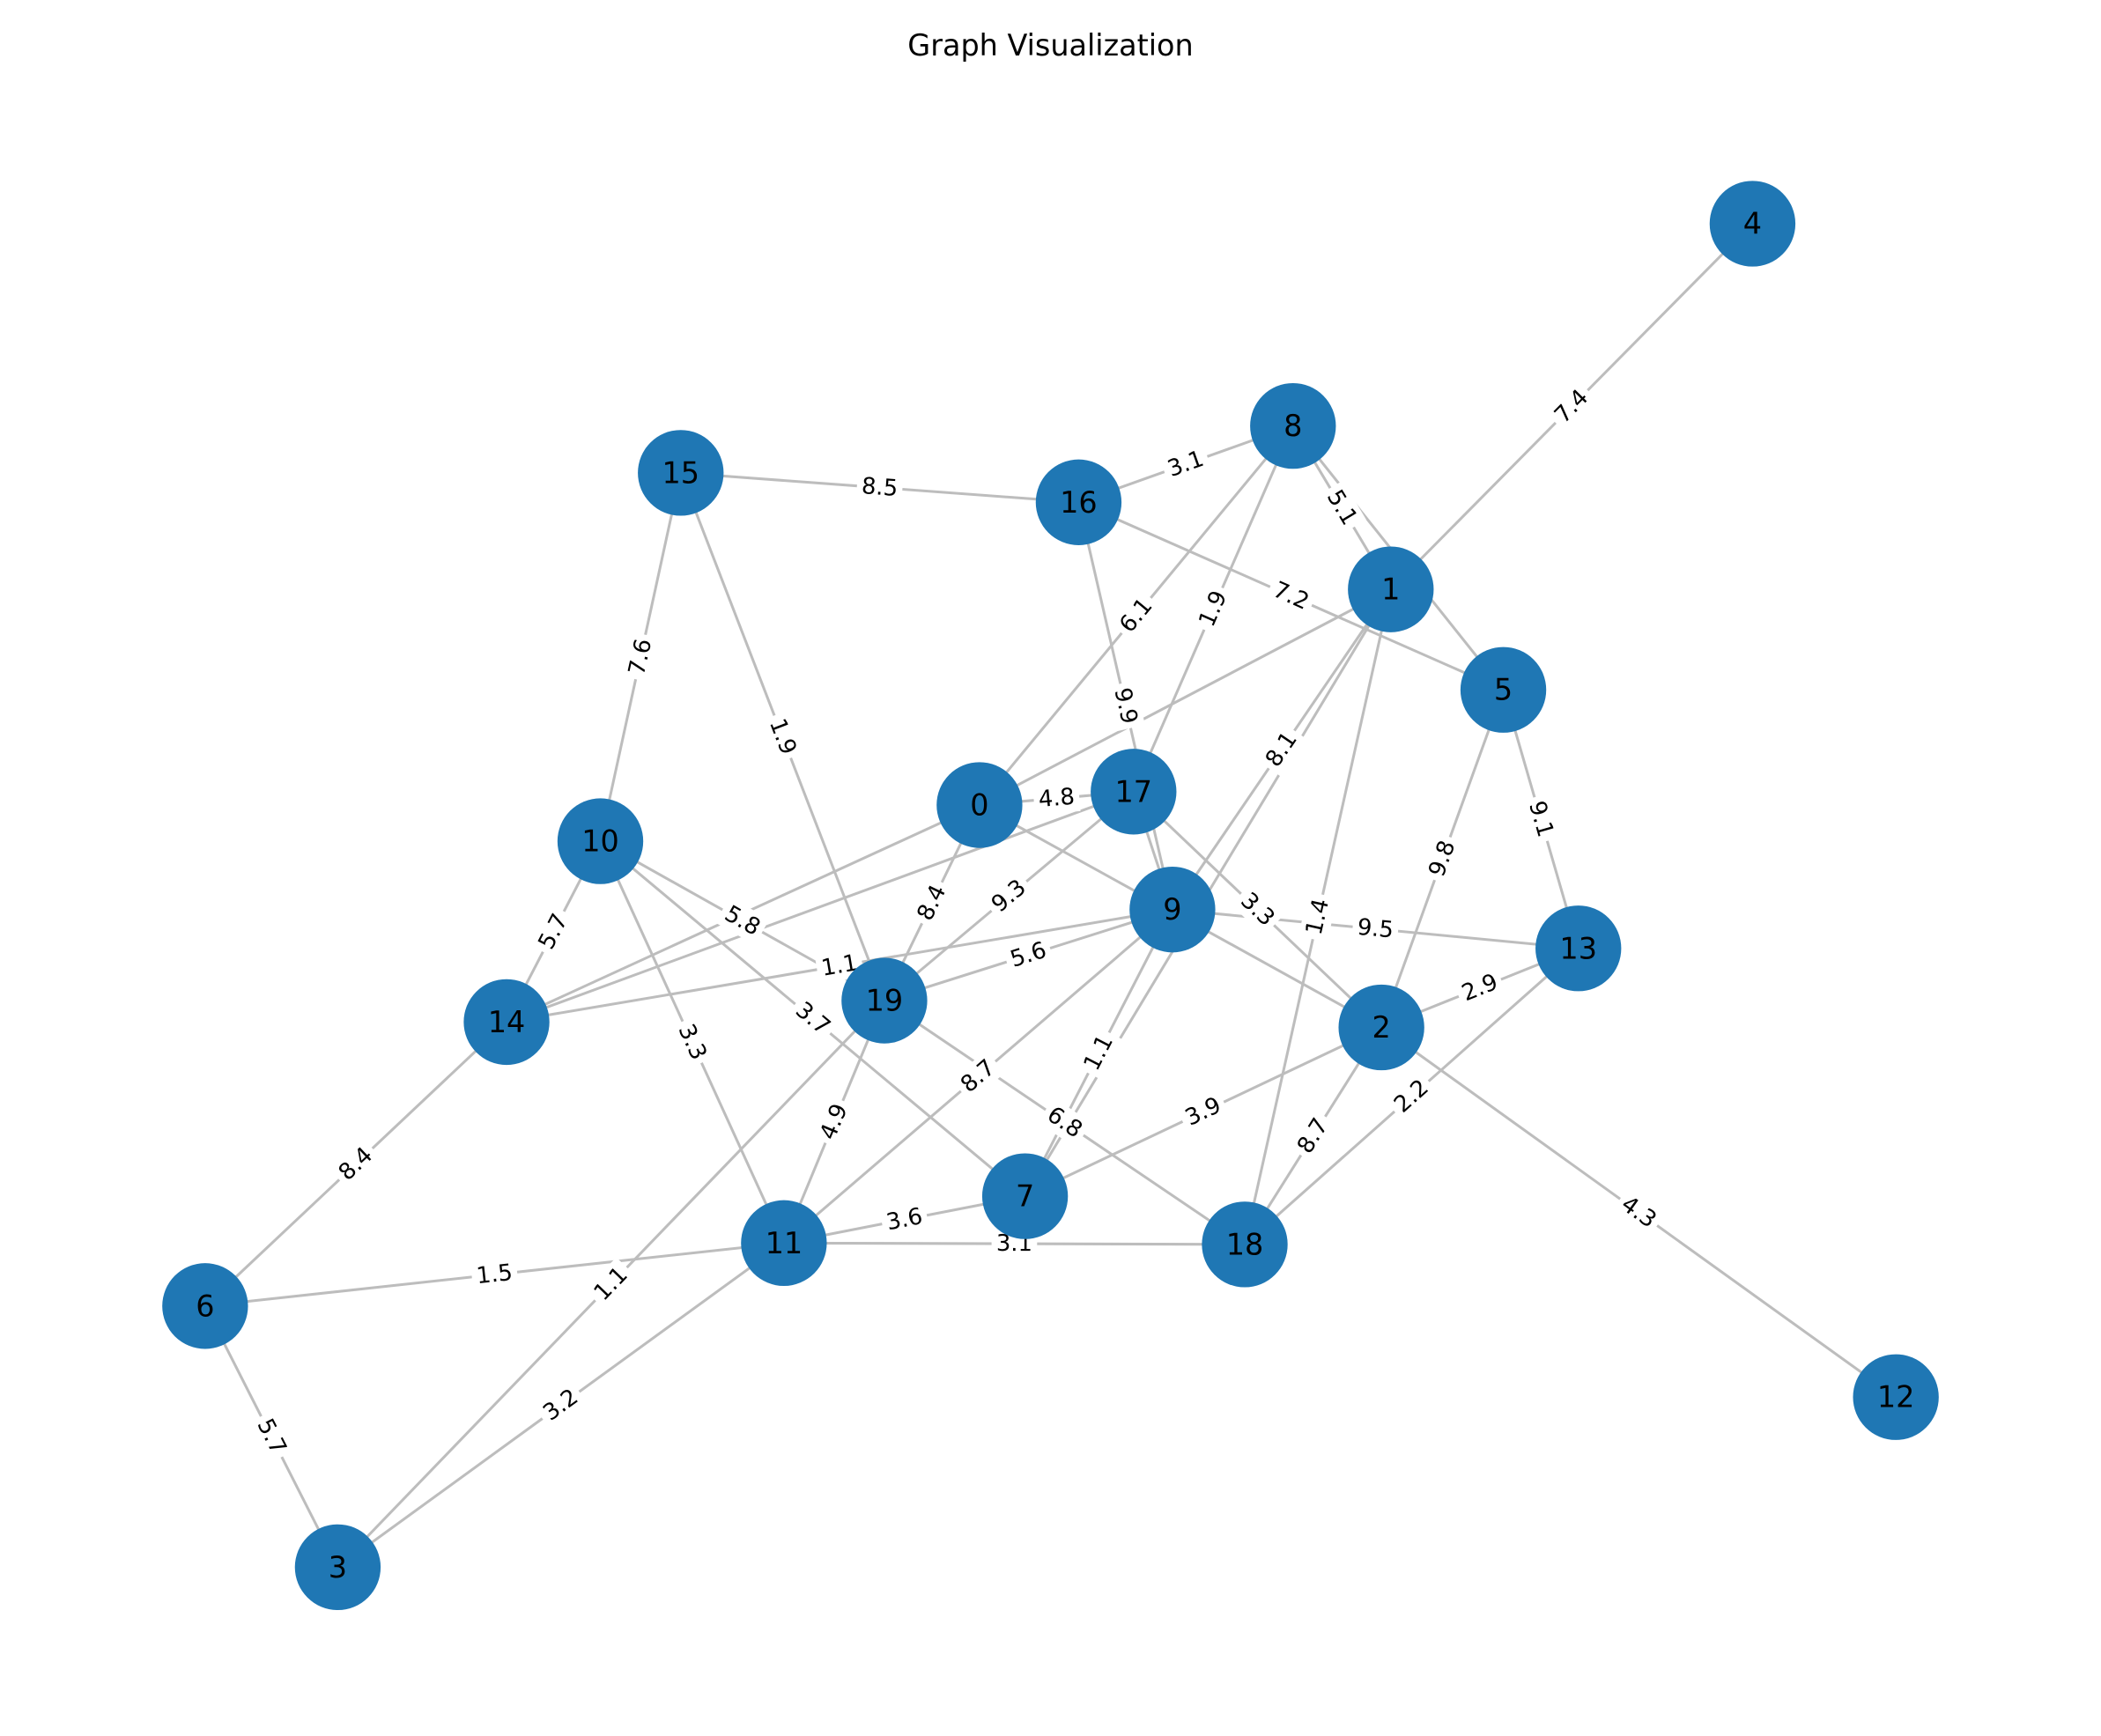 The height and width of the screenshot is (1736, 2101). I want to click on node-label: 14, so click(507, 1022).